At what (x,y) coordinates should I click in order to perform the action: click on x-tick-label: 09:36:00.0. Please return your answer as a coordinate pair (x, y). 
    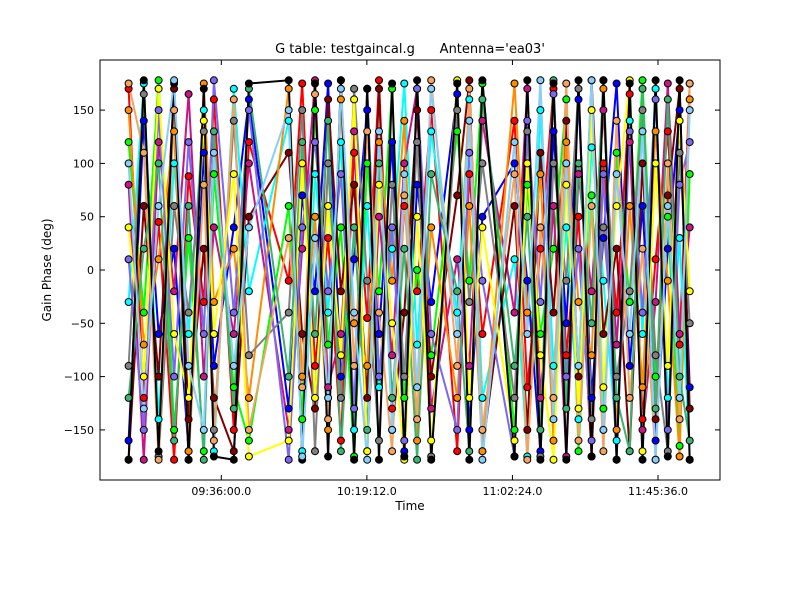
    Looking at the image, I should click on (221, 491).